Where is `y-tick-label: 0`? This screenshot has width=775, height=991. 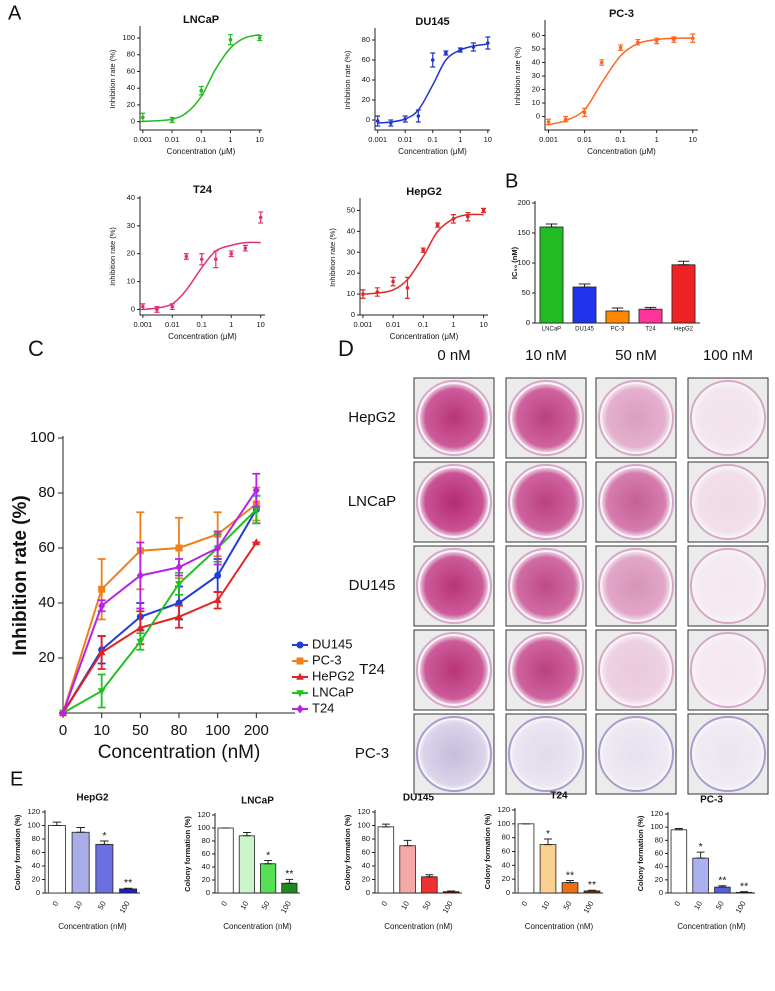 y-tick-label: 0 is located at coordinates (538, 115).